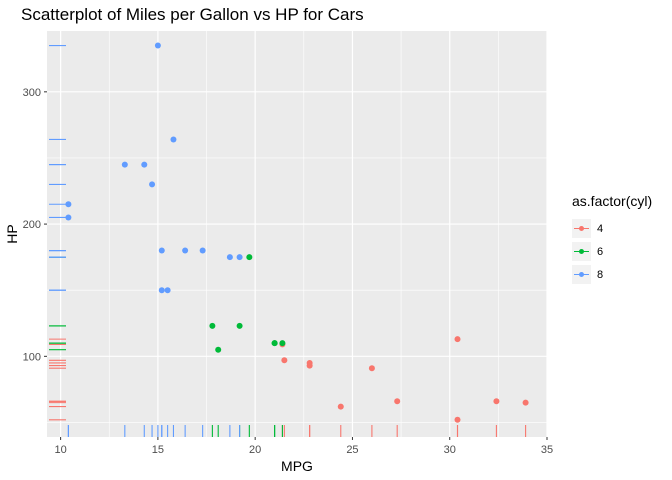 The width and height of the screenshot is (672, 480). I want to click on legend-keys: 4 6 8, so click(612, 251).